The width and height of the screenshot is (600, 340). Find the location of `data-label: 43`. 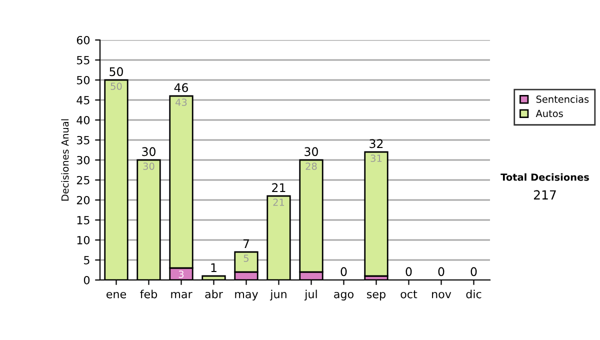

data-label: 43 is located at coordinates (181, 102).